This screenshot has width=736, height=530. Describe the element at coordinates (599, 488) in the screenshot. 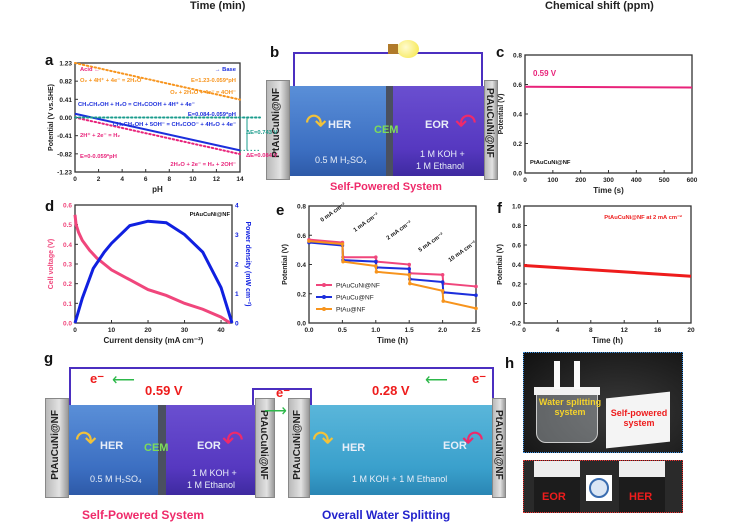

I see `university-logo` at that location.